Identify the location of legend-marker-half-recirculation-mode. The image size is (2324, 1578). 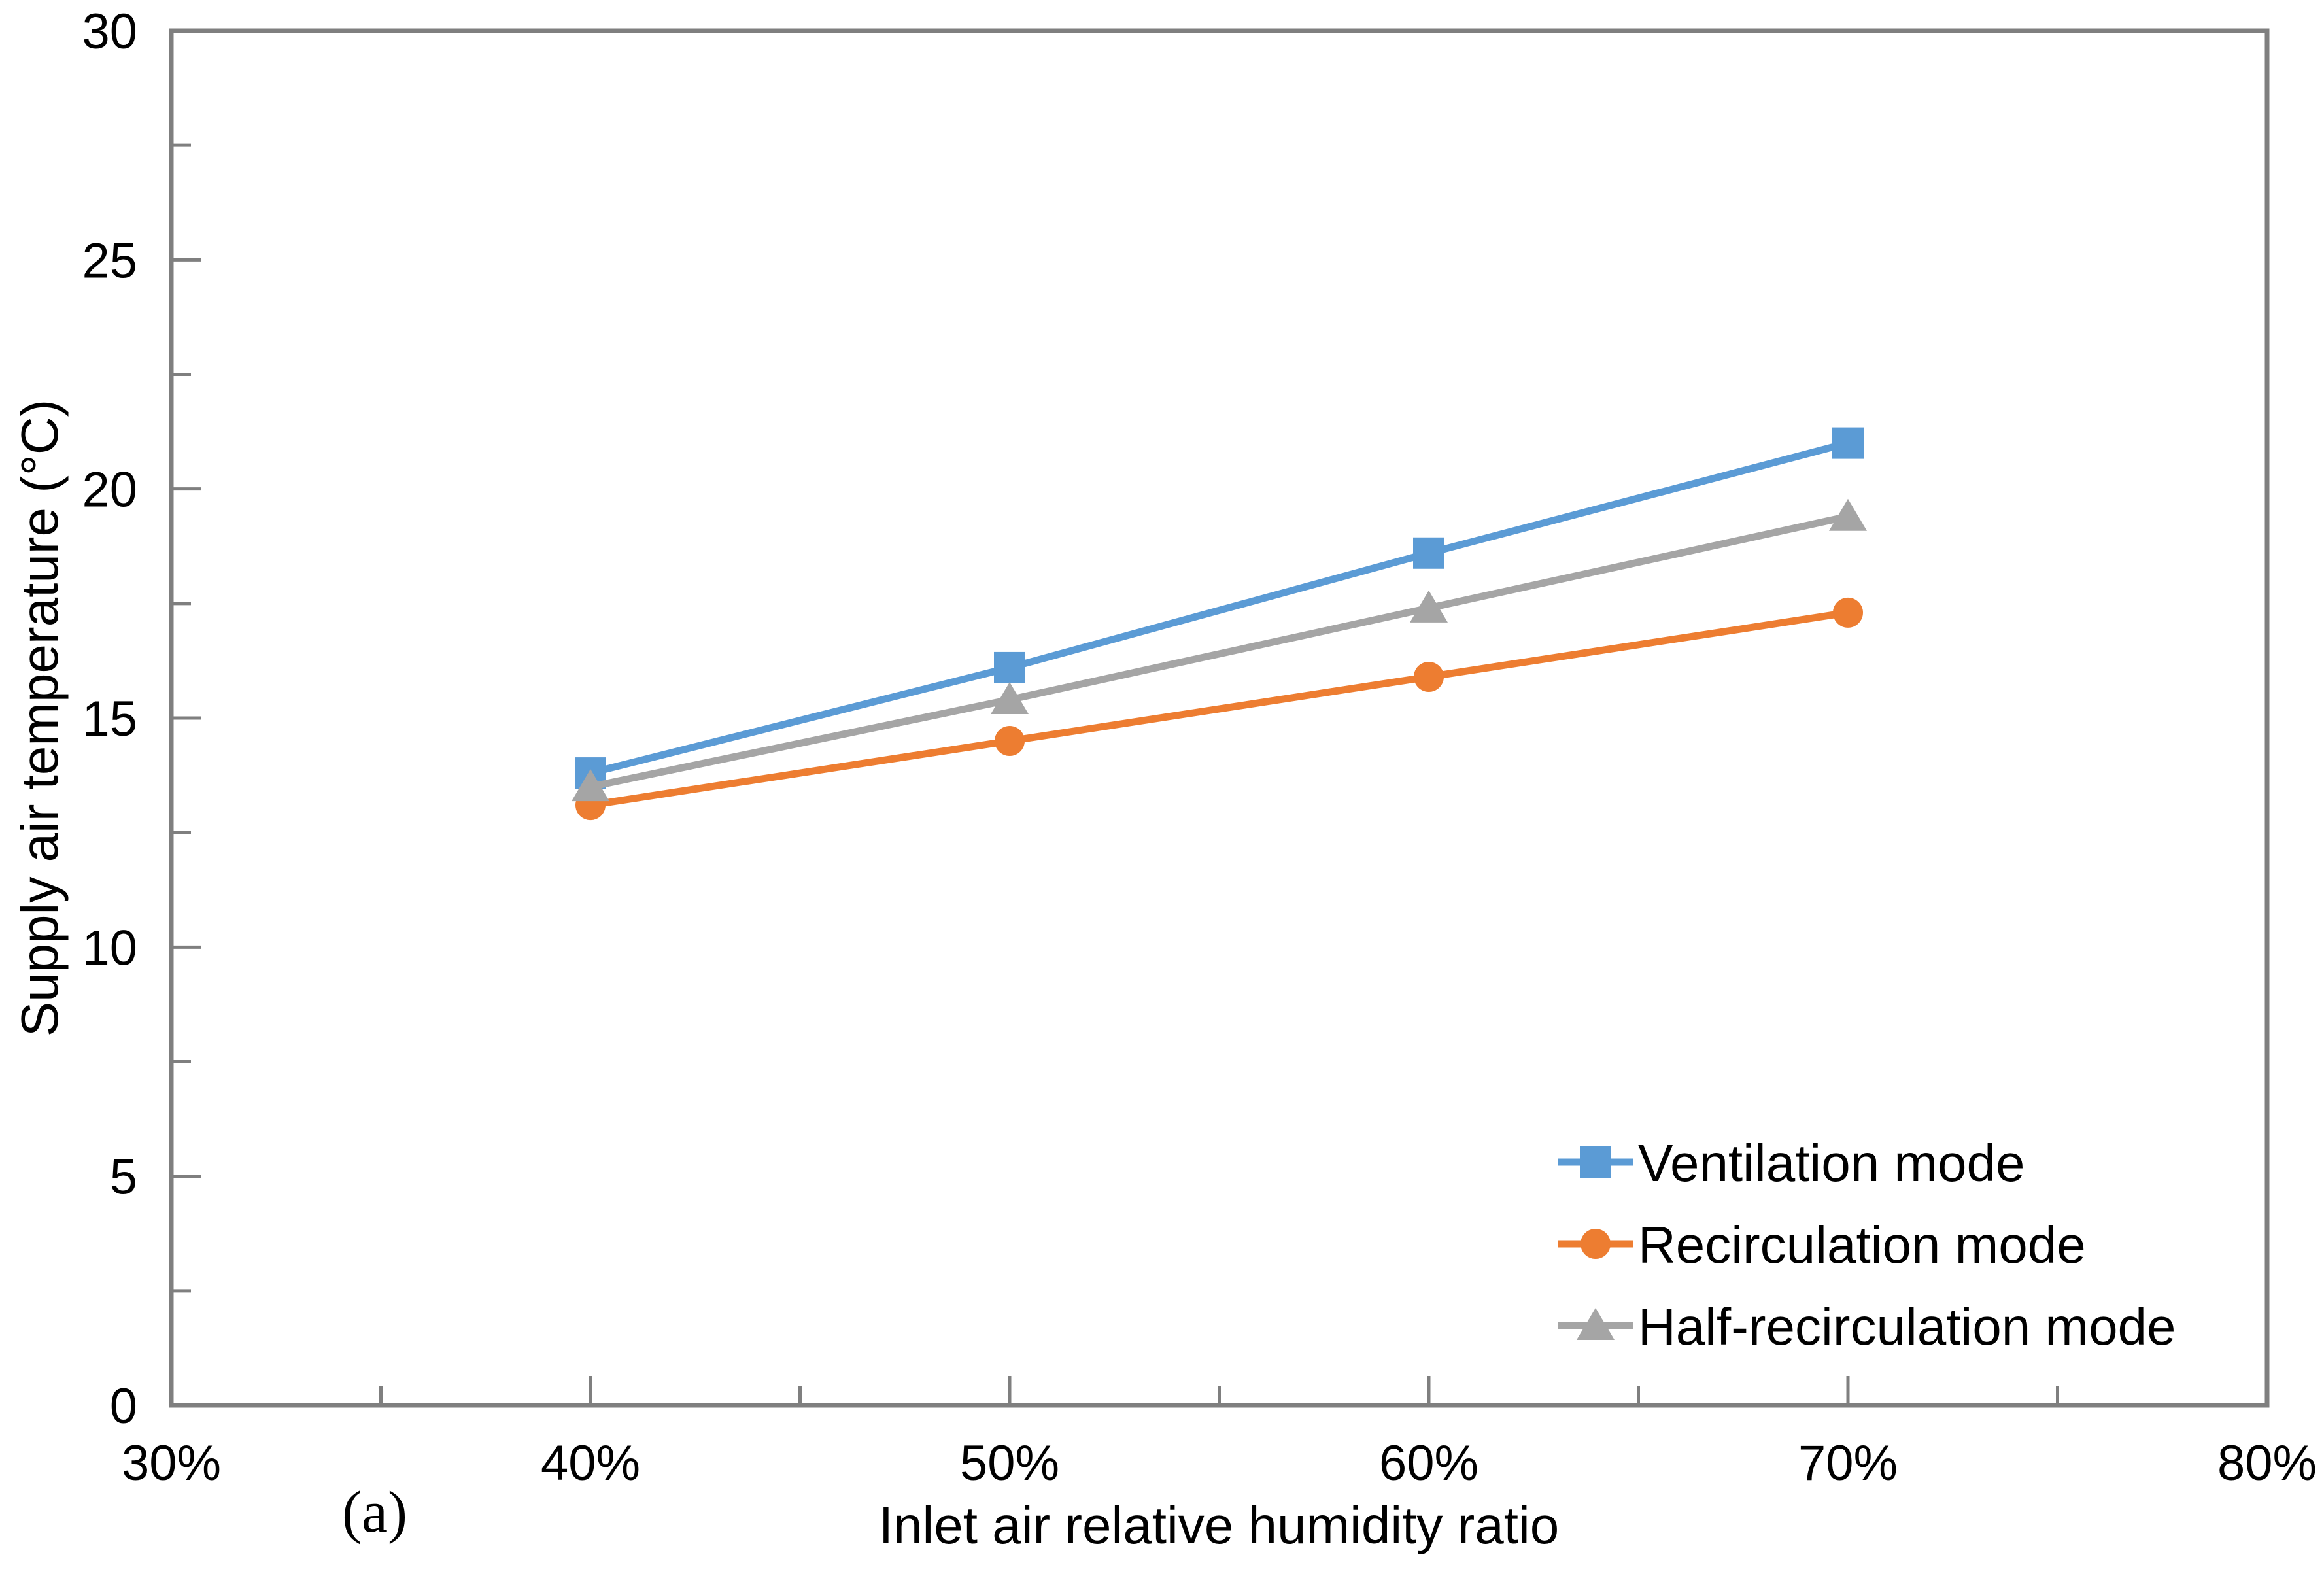
(1596, 1324).